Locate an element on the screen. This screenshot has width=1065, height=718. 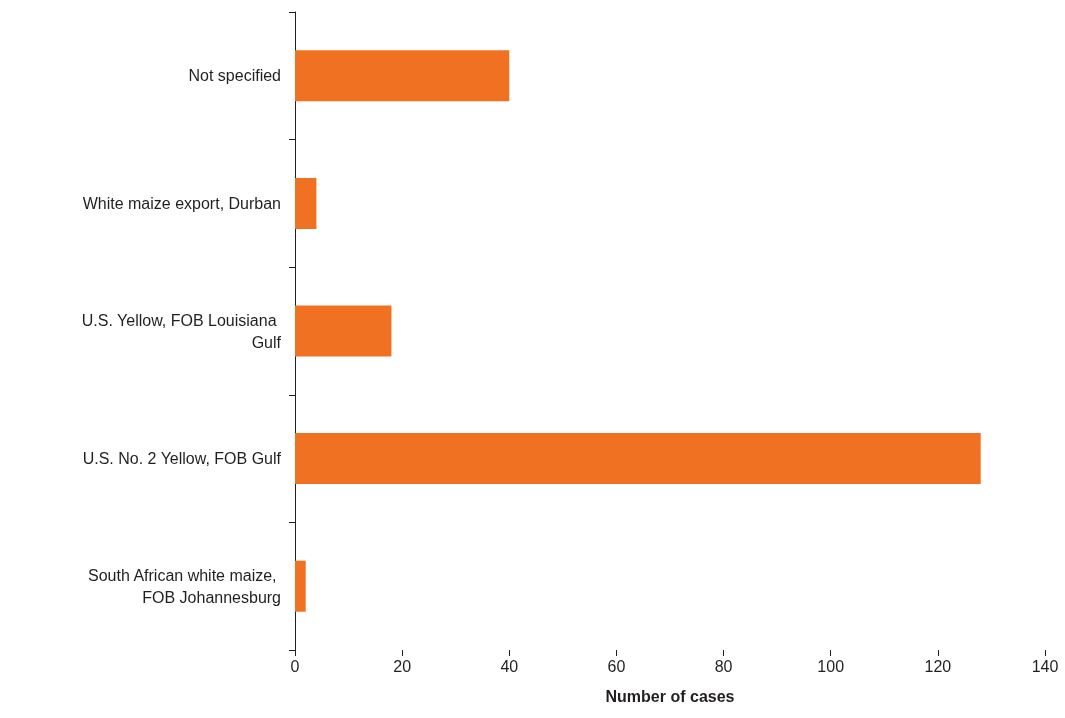
y-tick-label: South African white maize, FOB Johannesburg is located at coordinates (184, 586).